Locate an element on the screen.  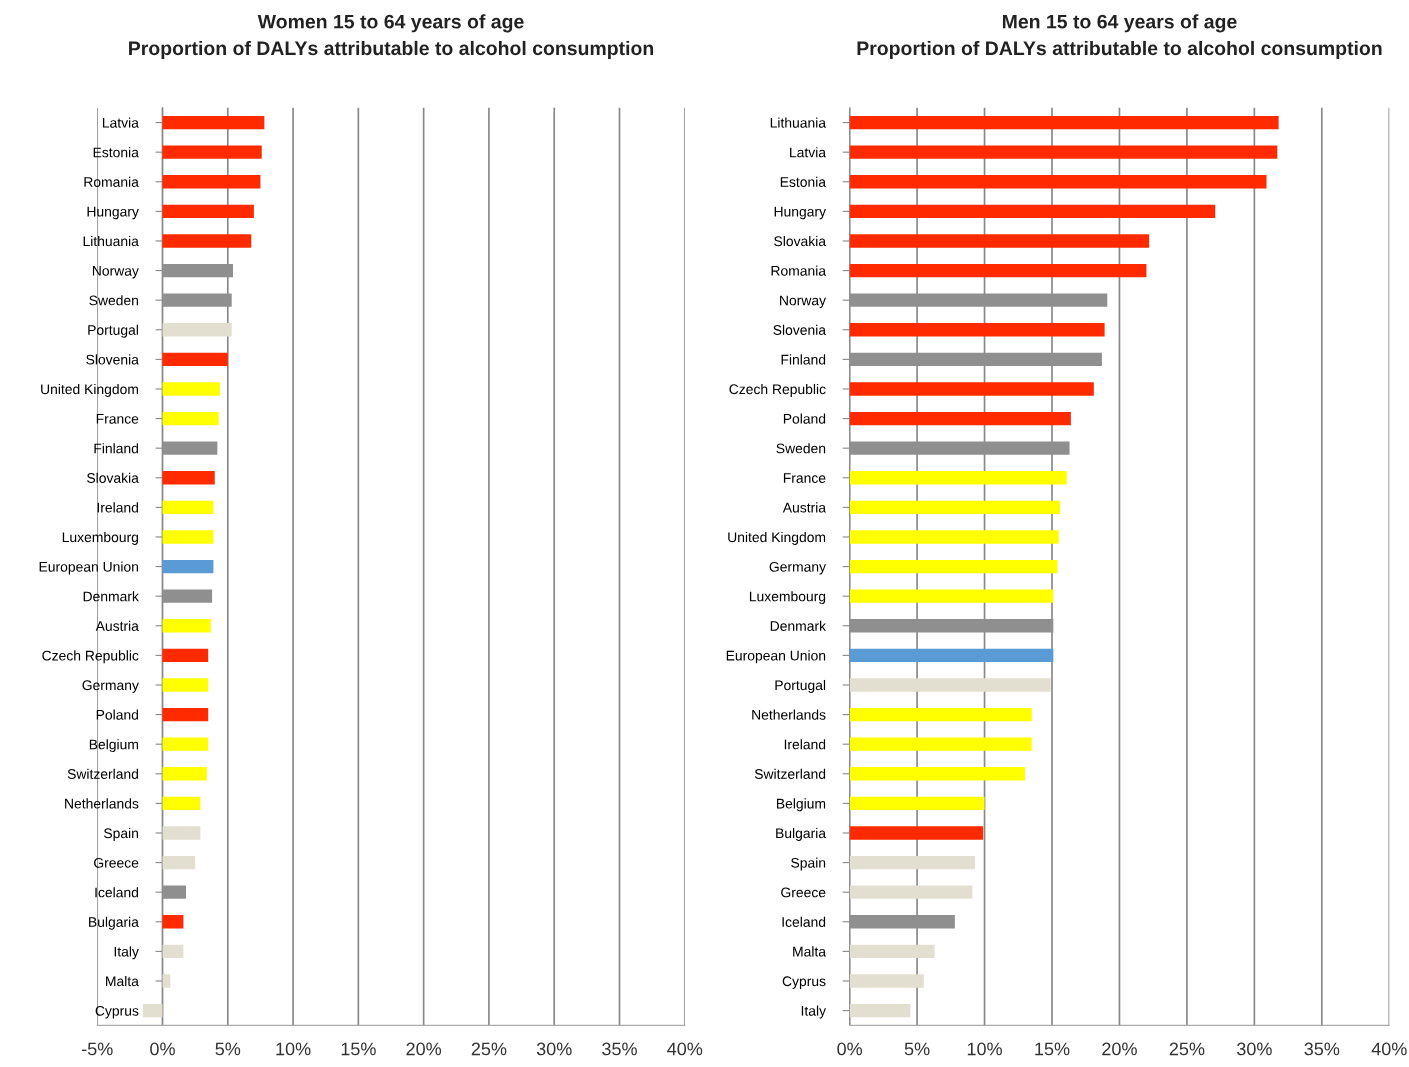
y-tick-label: Romania is located at coordinates (799, 270).